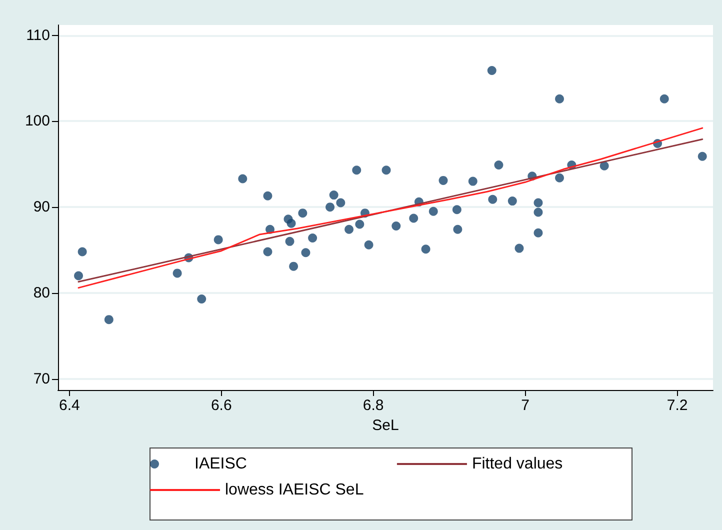 Image resolution: width=722 pixels, height=530 pixels. I want to click on y-tick-label: 80, so click(41, 293).